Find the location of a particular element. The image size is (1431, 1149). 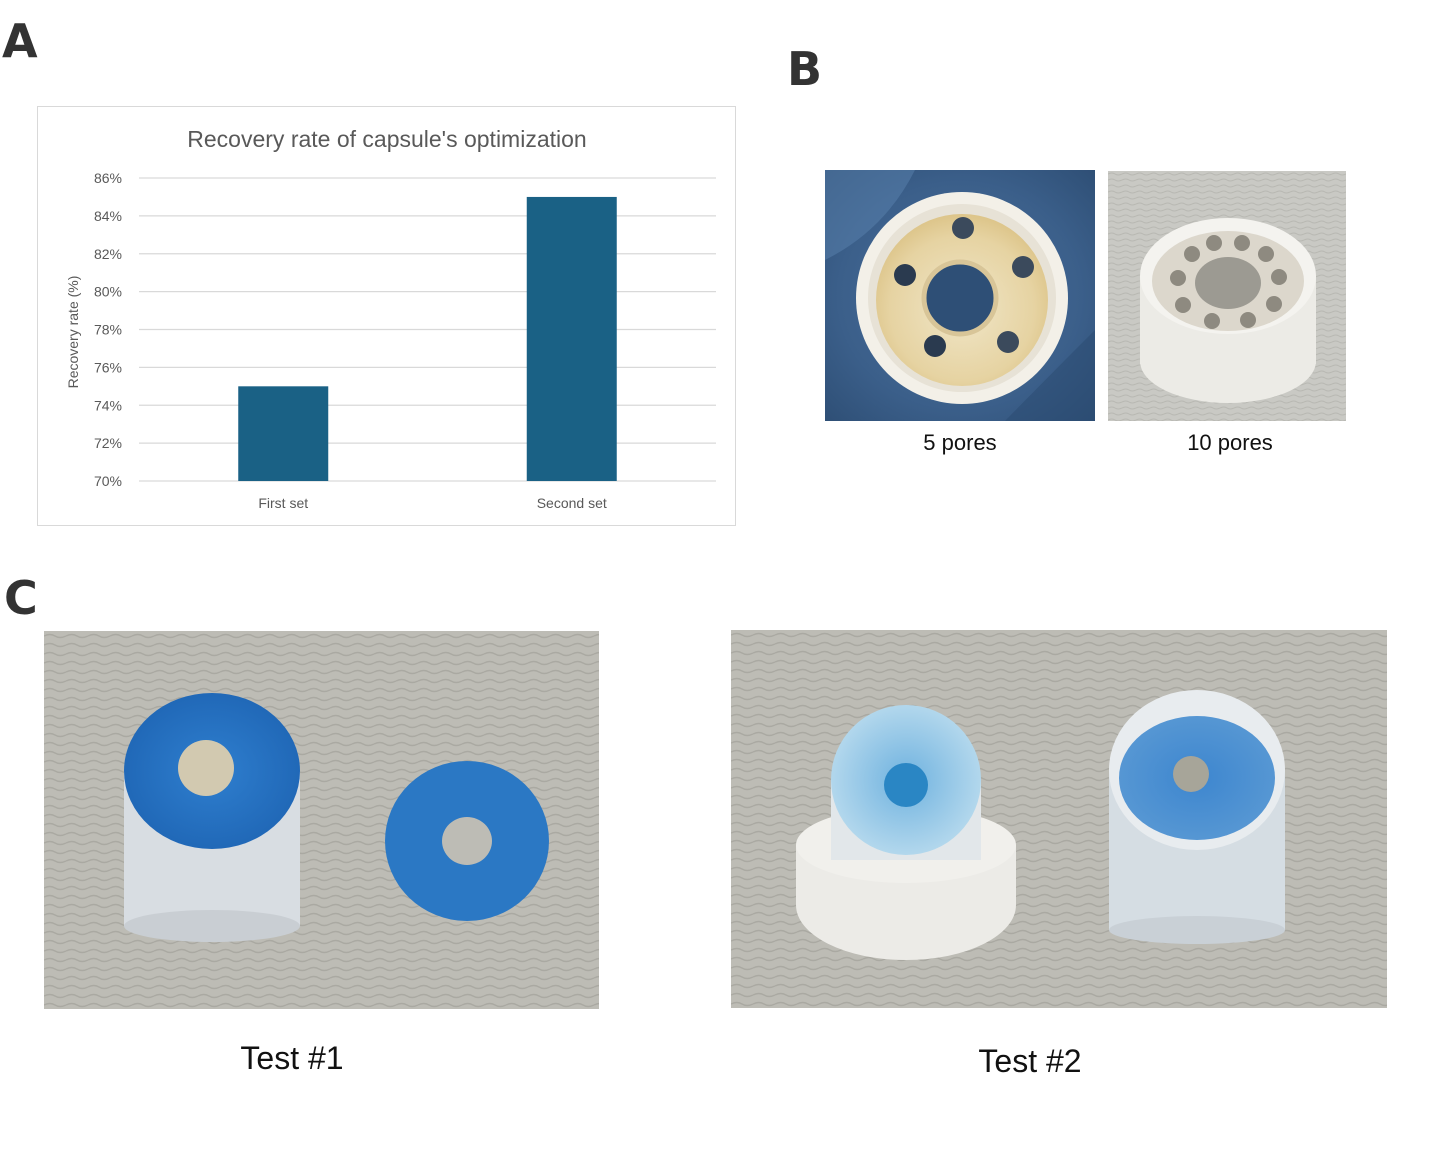

panel-label-b: B is located at coordinates (805, 69).